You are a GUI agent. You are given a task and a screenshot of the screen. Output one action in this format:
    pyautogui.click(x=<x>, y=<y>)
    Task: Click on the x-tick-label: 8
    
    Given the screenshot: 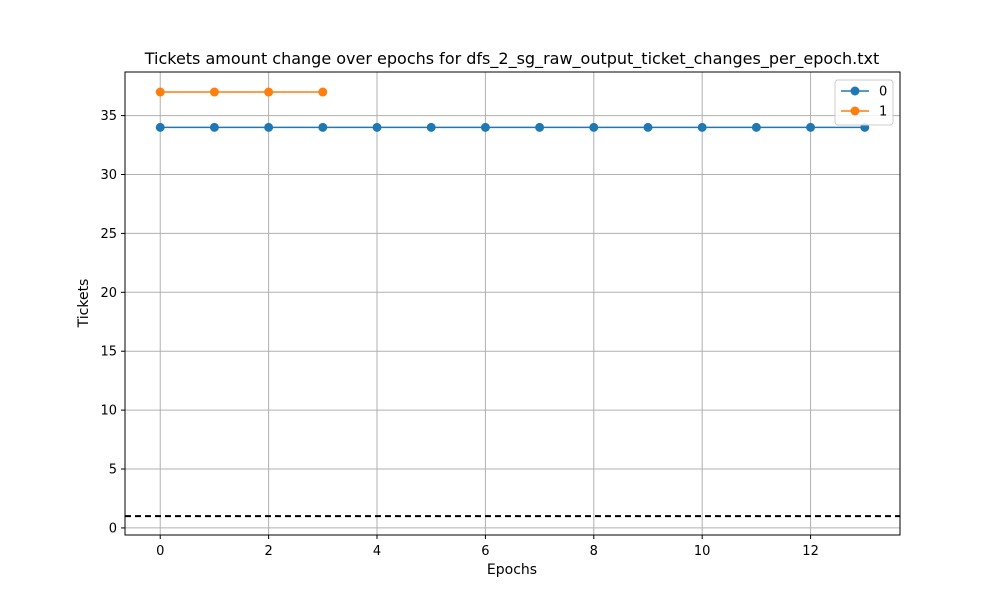 What is the action you would take?
    pyautogui.click(x=594, y=551)
    